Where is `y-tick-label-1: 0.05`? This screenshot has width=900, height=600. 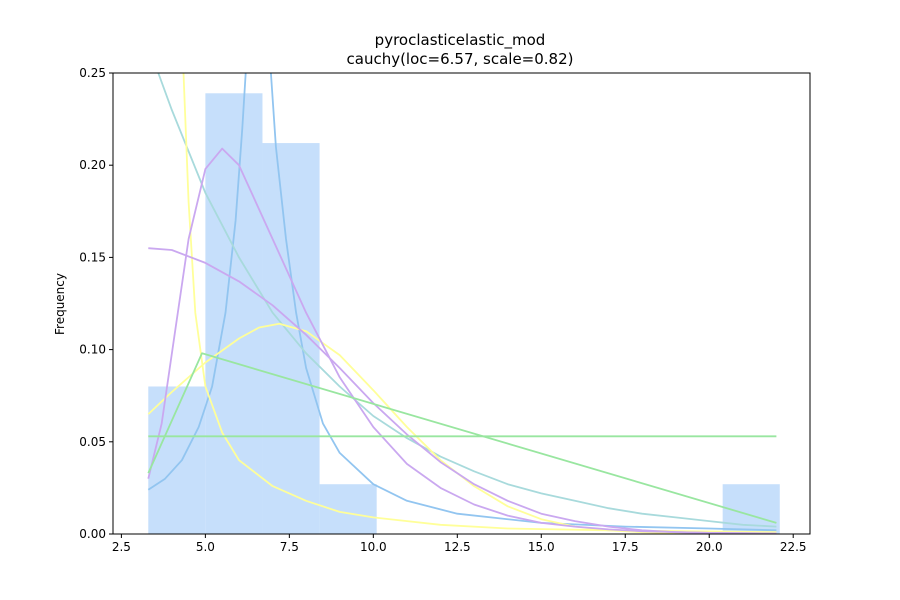
y-tick-label-1: 0.05 is located at coordinates (92, 442).